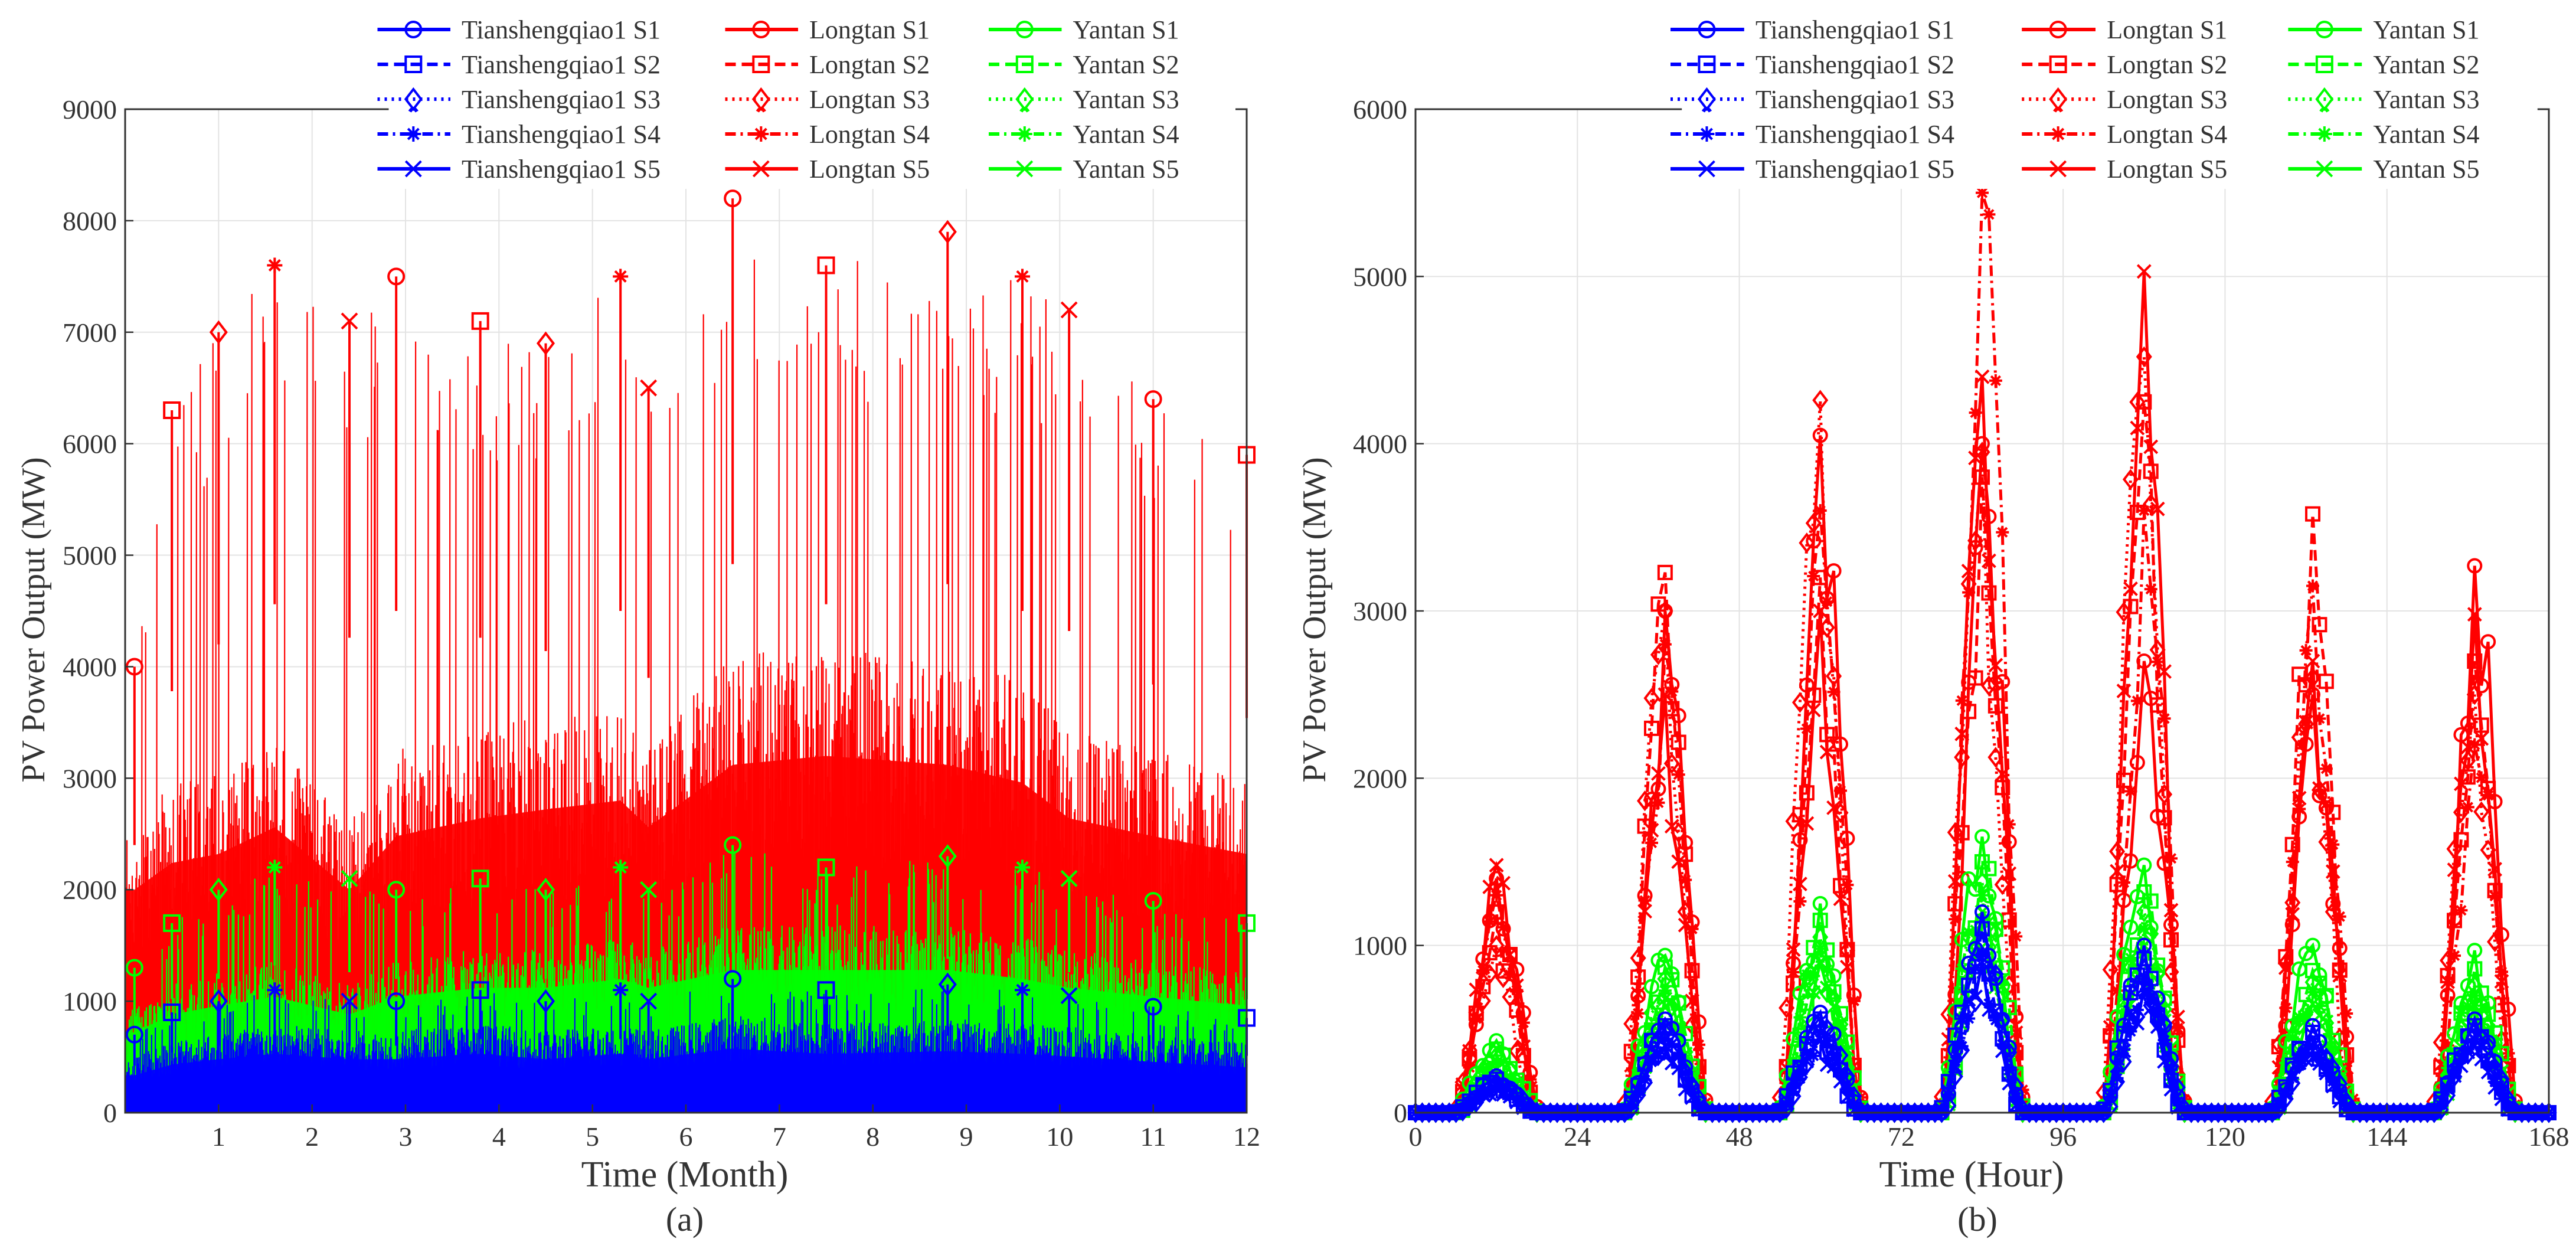  Describe the element at coordinates (2384, 64) in the screenshot. I see `legend-entry: Yantan S2` at that location.